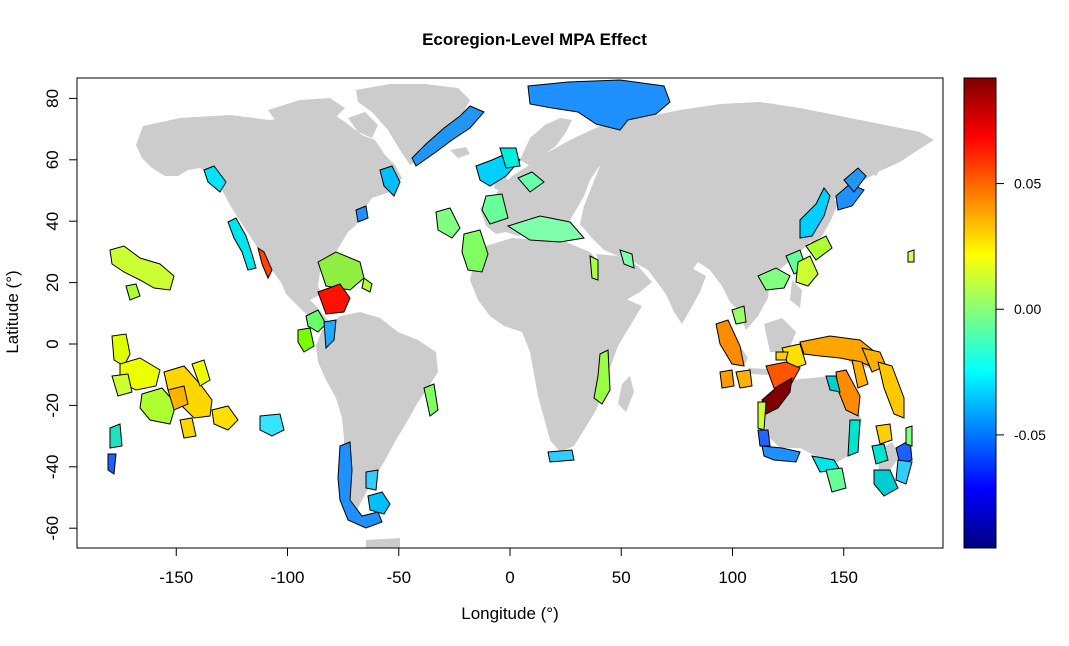  I want to click on landmass-europe, so click(540, 187).